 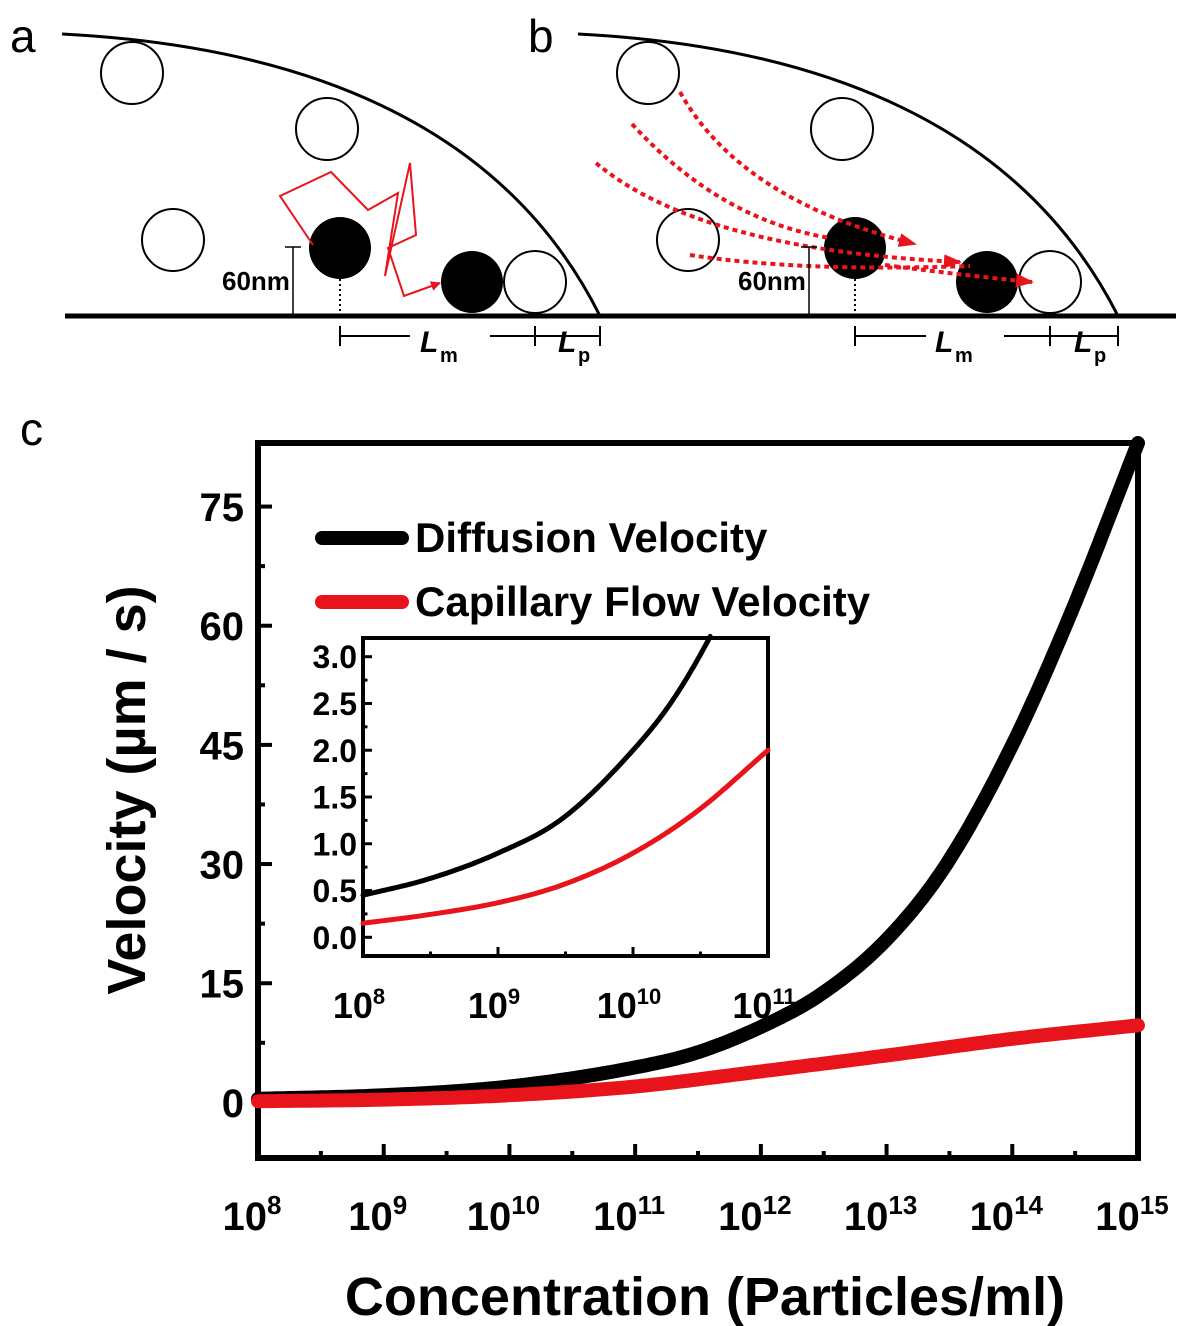 I want to click on y-tick-label: 3.0, so click(x=335, y=657).